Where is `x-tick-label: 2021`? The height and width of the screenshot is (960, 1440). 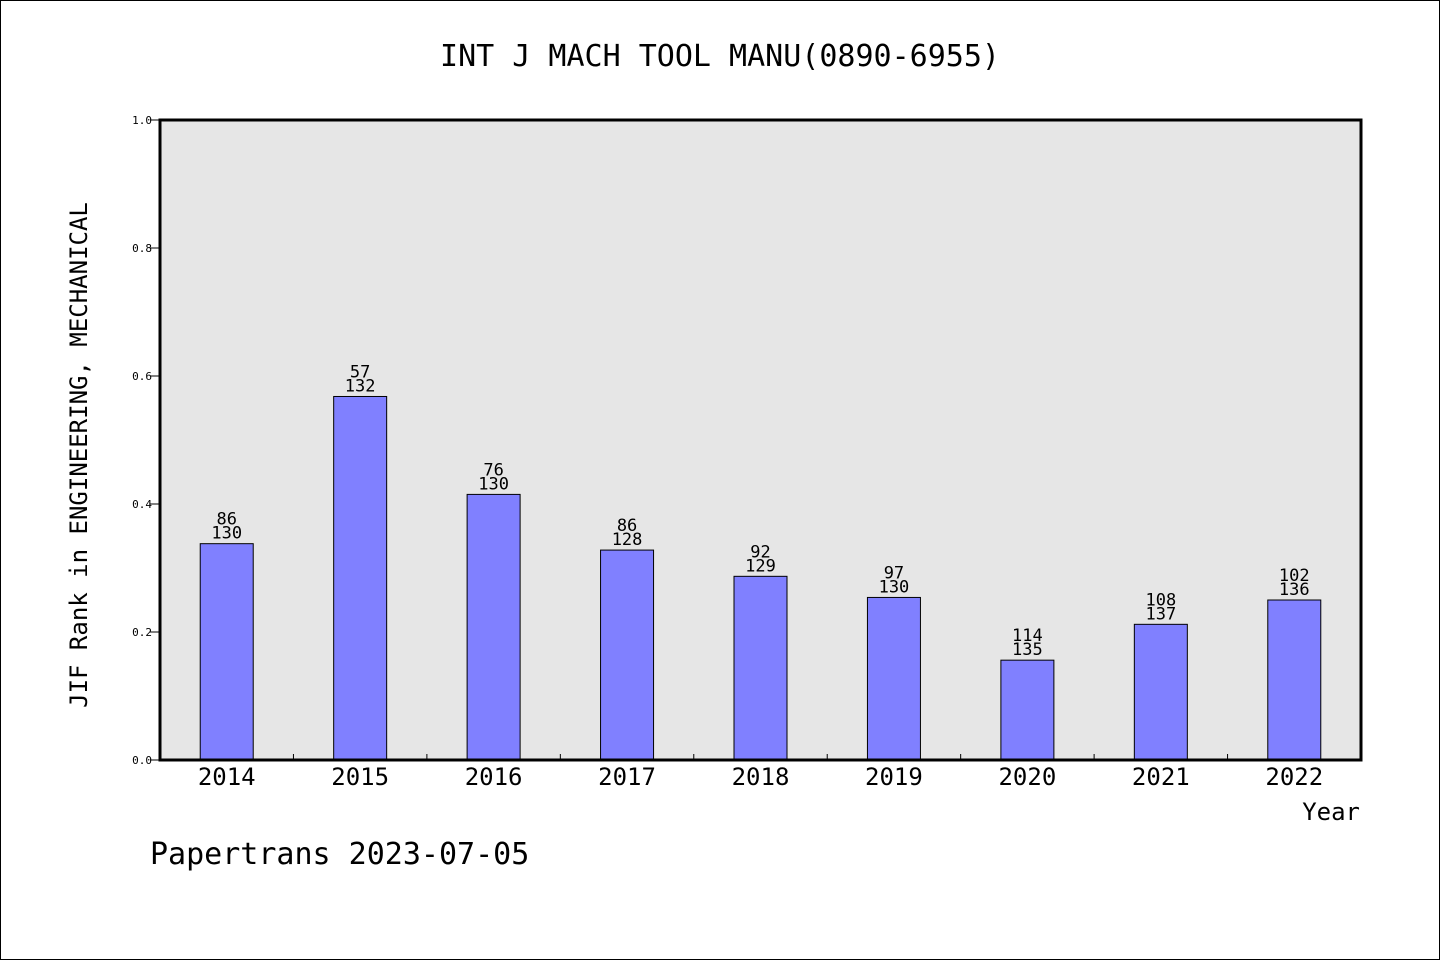 x-tick-label: 2021 is located at coordinates (1161, 777).